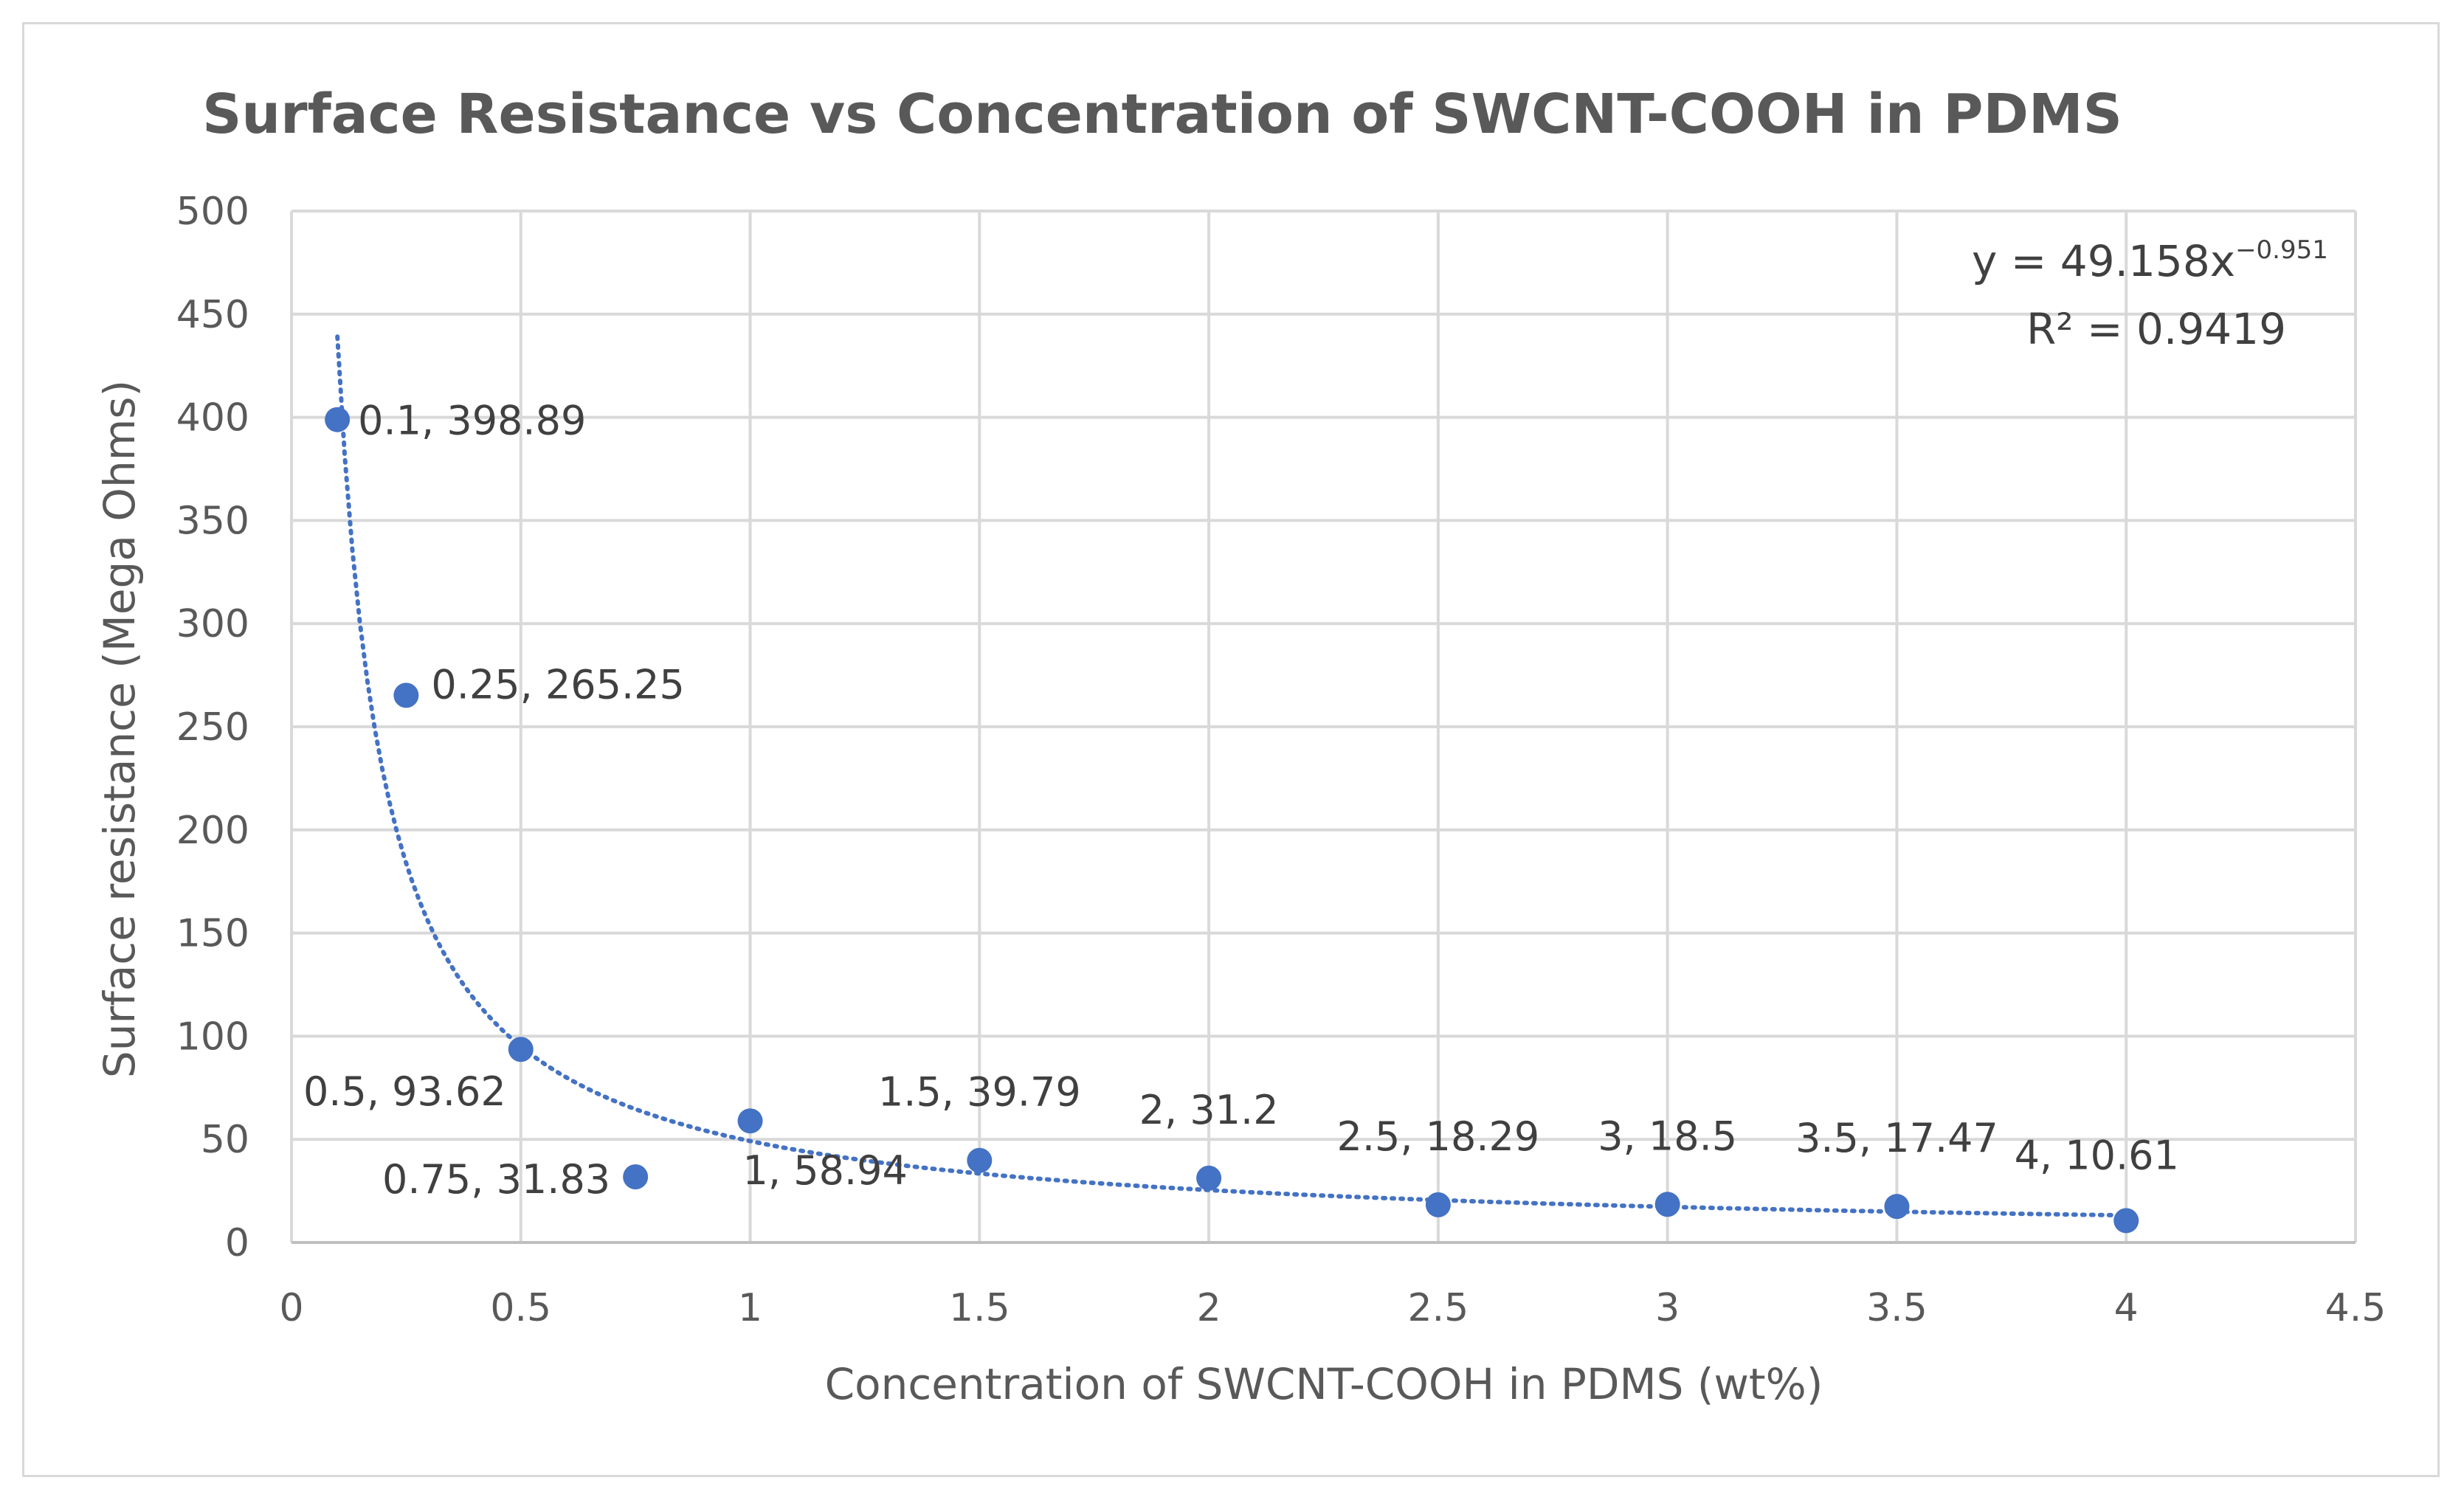  I want to click on data-label: 0.75, 31.83, so click(496, 1179).